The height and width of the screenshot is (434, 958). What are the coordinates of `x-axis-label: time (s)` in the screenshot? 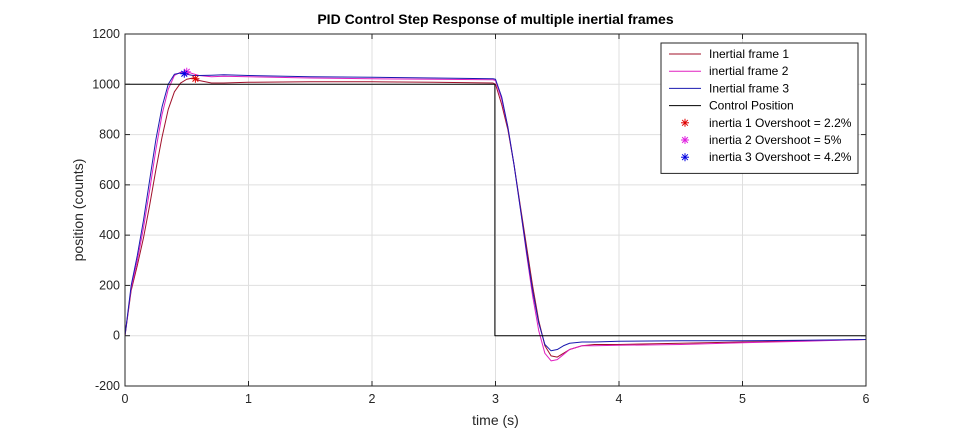 It's located at (495, 420).